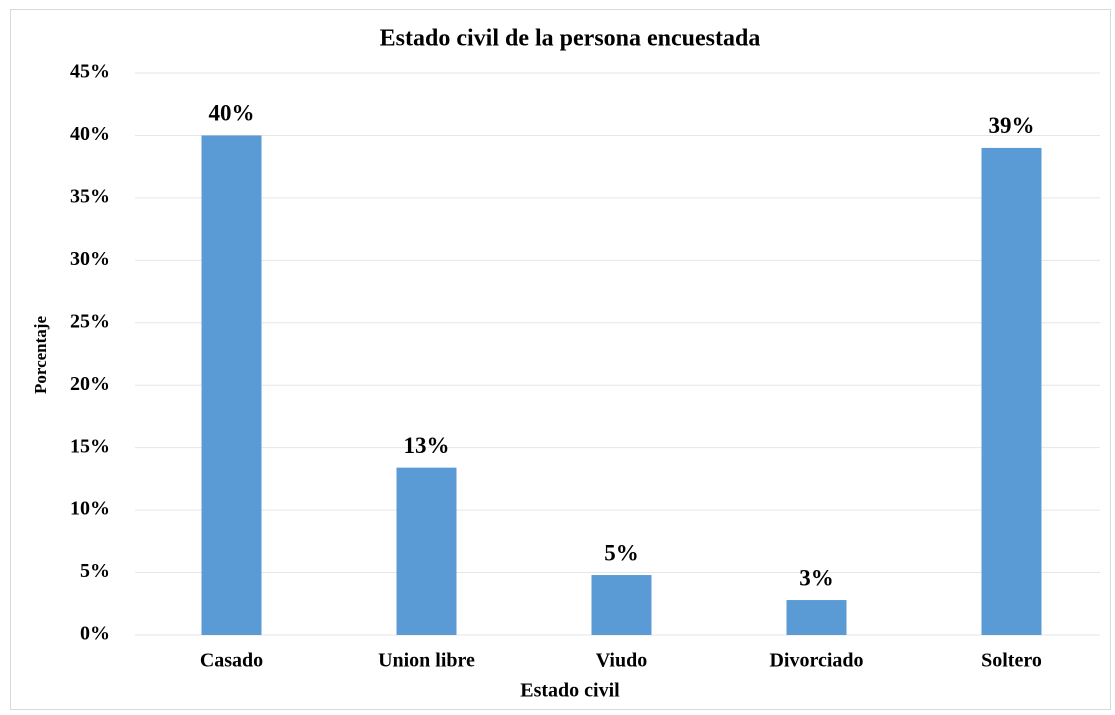 The image size is (1115, 715). I want to click on y-tick-label: 10%, so click(90, 509).